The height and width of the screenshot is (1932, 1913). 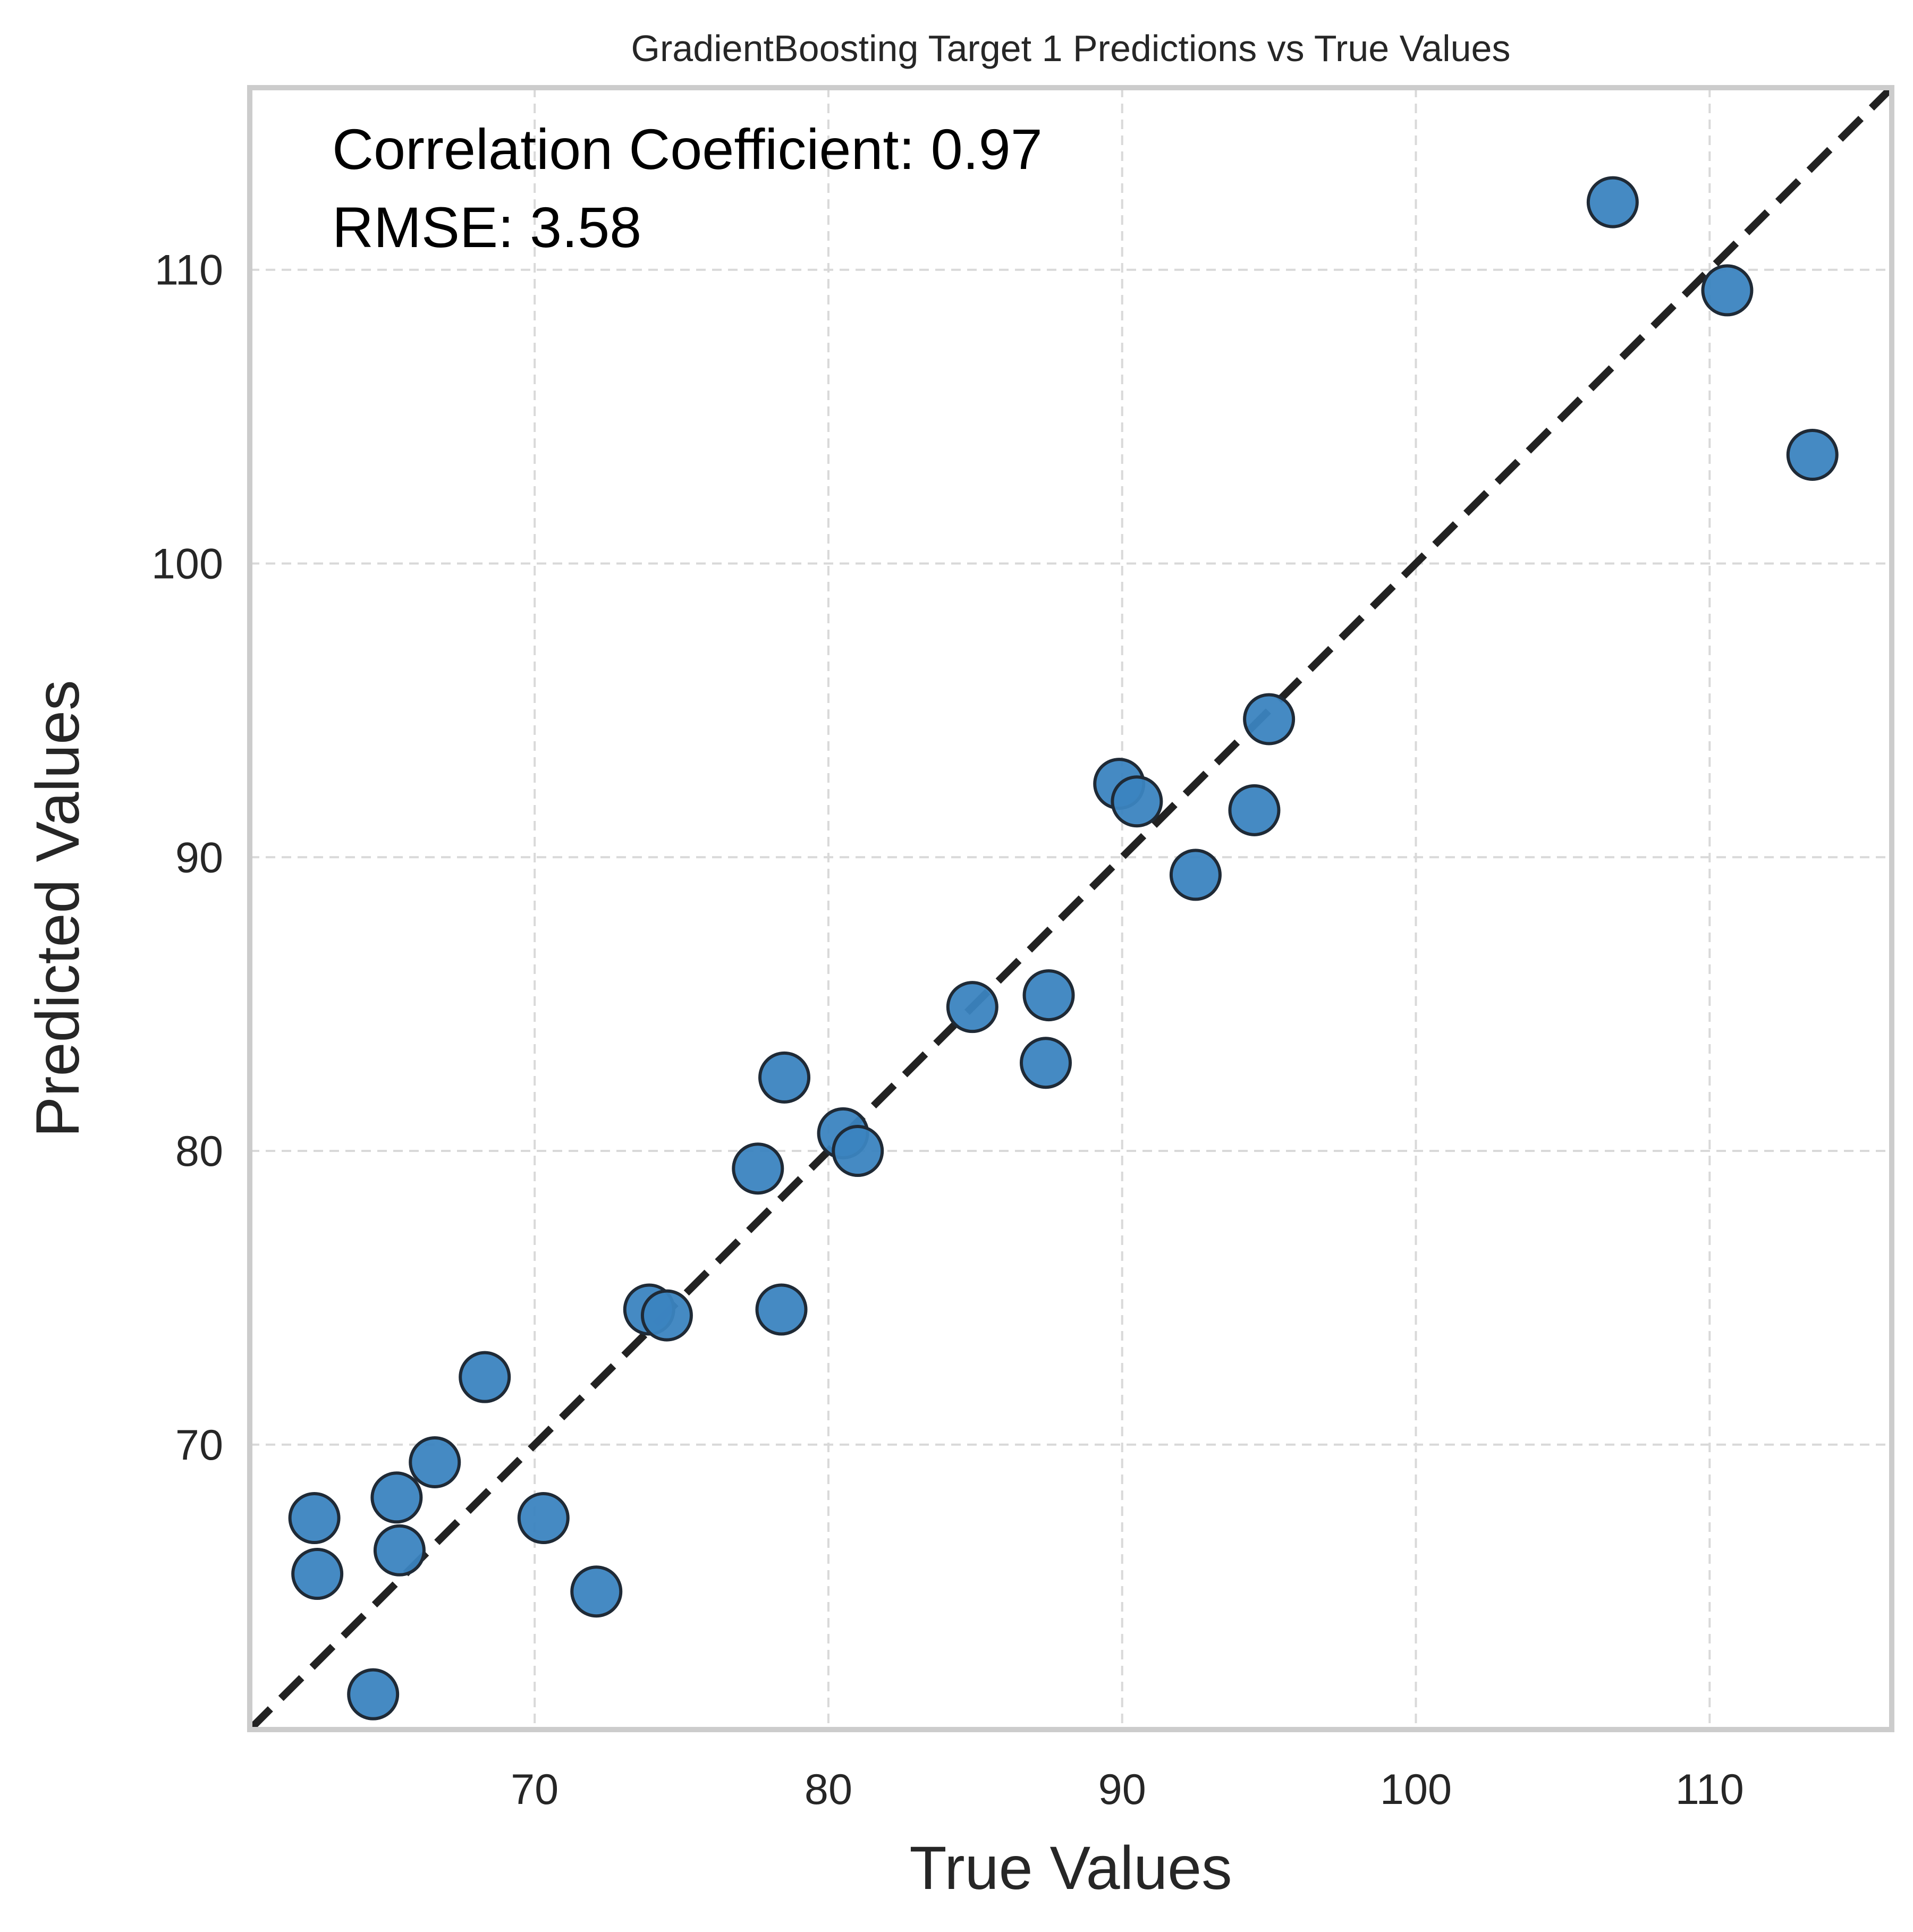 I want to click on y-tick-label: 70, so click(x=199, y=1445).